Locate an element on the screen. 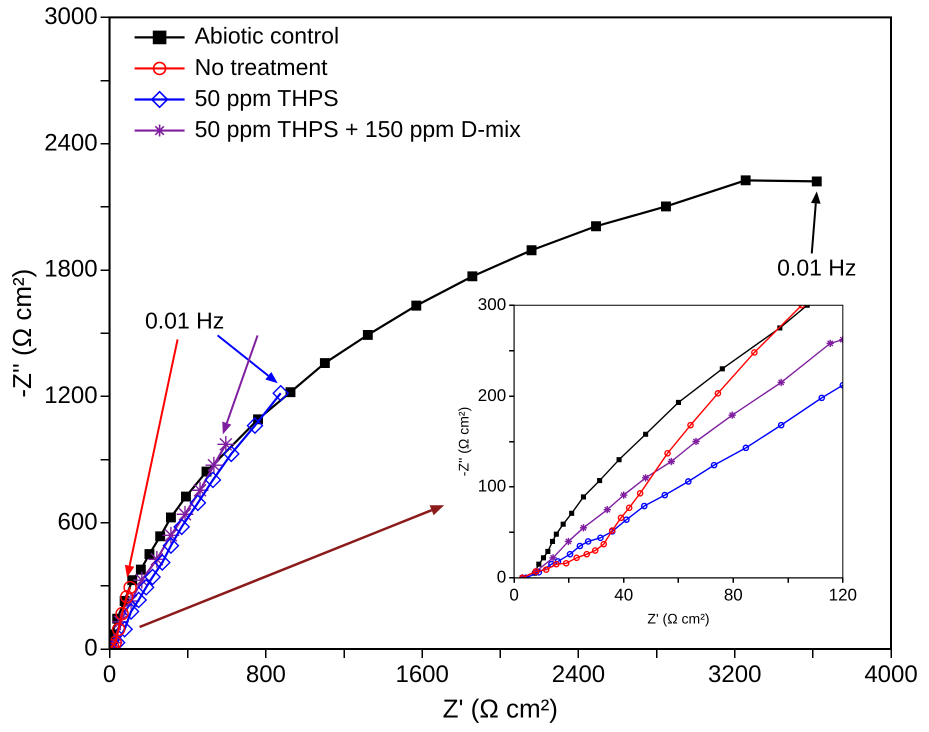 The height and width of the screenshot is (732, 929). y-tick-label: 1800 is located at coordinates (71, 269).